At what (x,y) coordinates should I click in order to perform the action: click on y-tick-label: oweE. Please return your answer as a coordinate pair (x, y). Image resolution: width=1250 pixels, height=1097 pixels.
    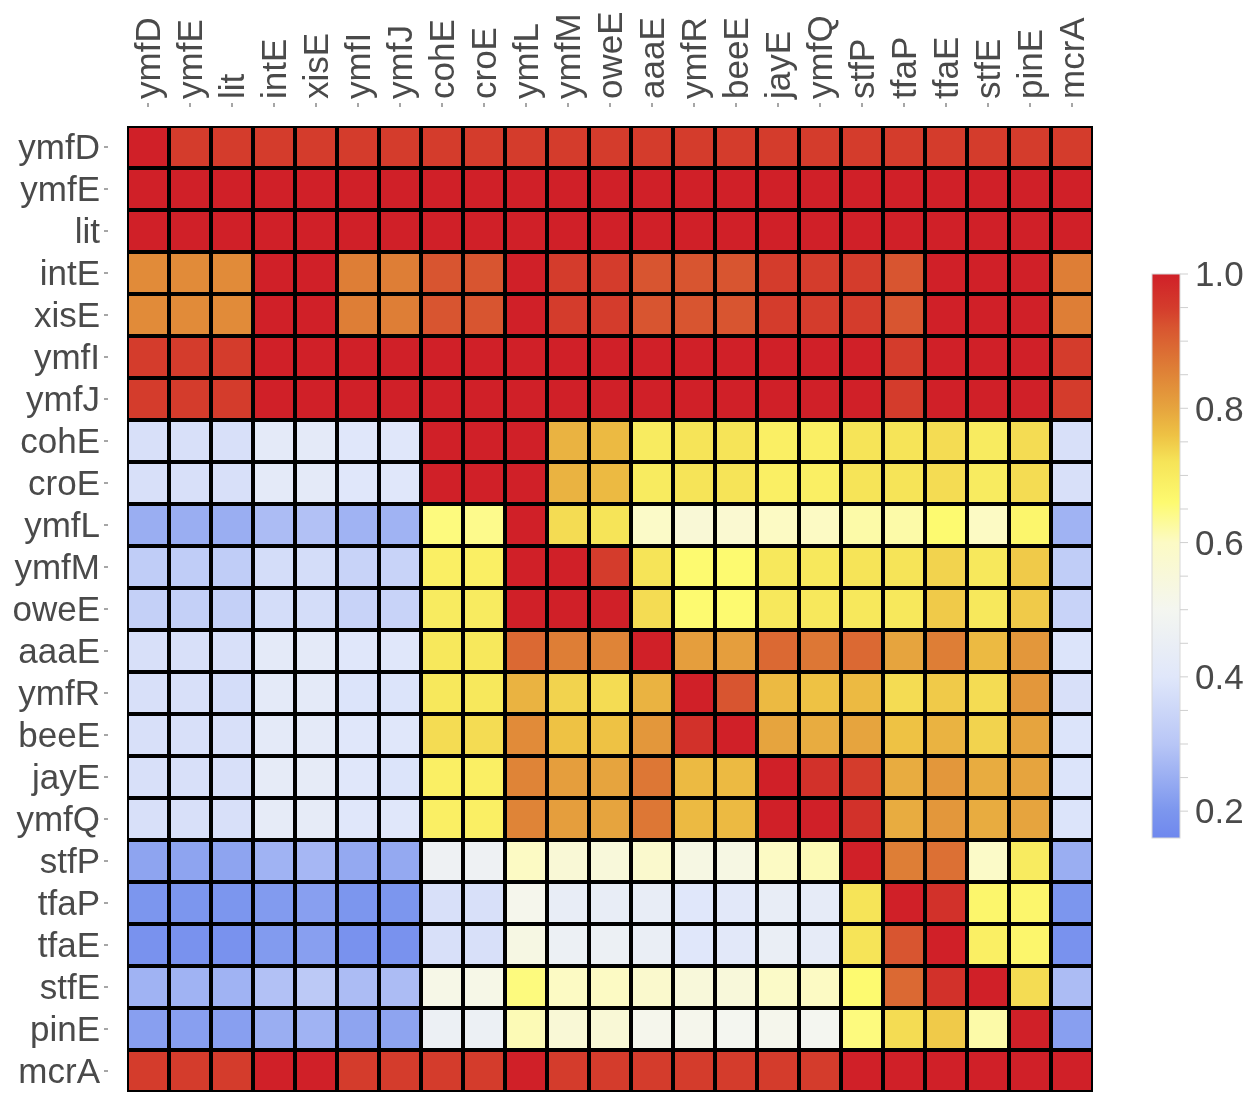
    Looking at the image, I should click on (56, 609).